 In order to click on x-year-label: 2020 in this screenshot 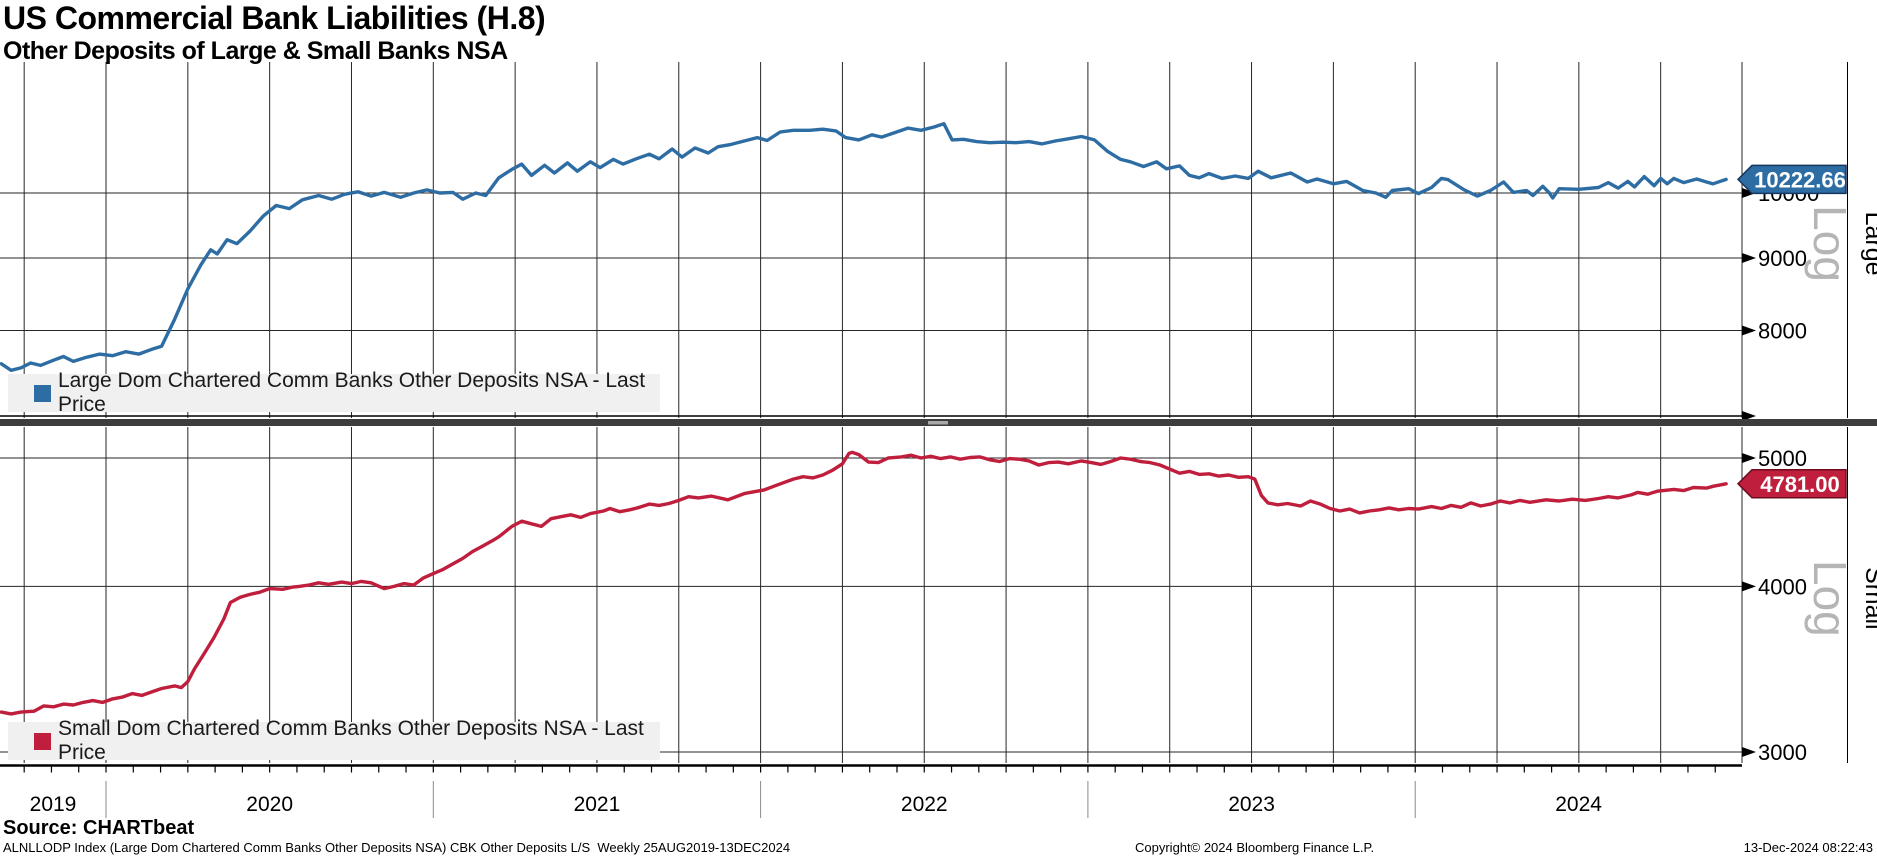, I will do `click(269, 804)`.